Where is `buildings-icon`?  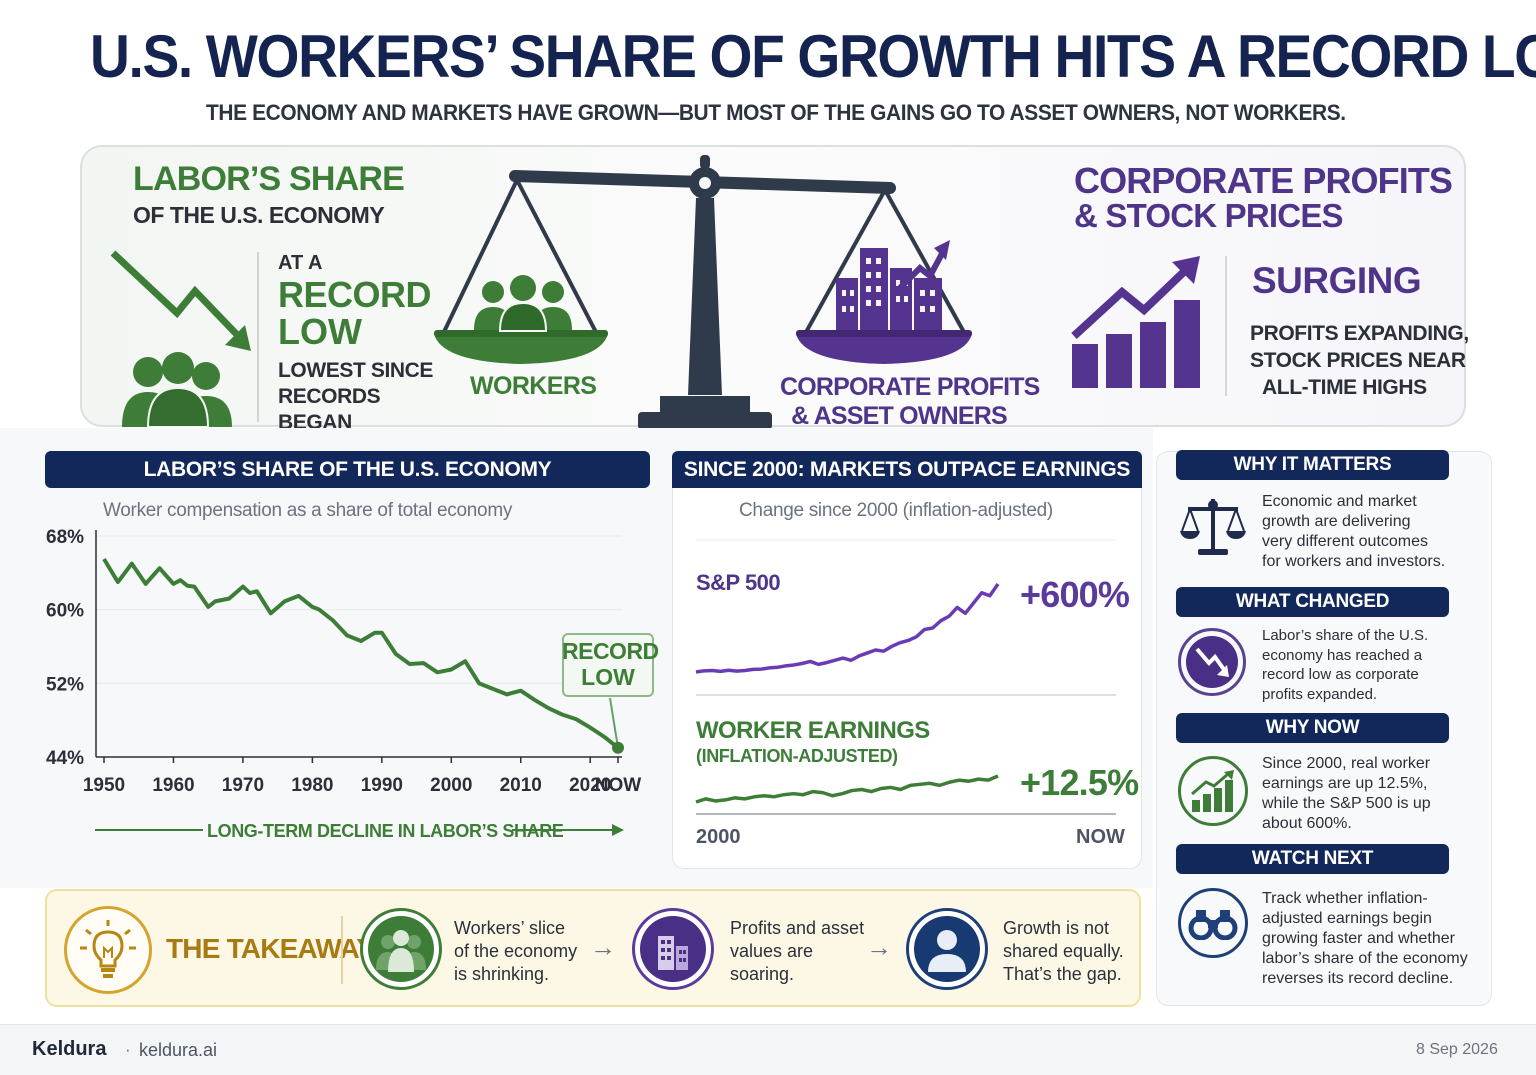
buildings-icon is located at coordinates (673, 949).